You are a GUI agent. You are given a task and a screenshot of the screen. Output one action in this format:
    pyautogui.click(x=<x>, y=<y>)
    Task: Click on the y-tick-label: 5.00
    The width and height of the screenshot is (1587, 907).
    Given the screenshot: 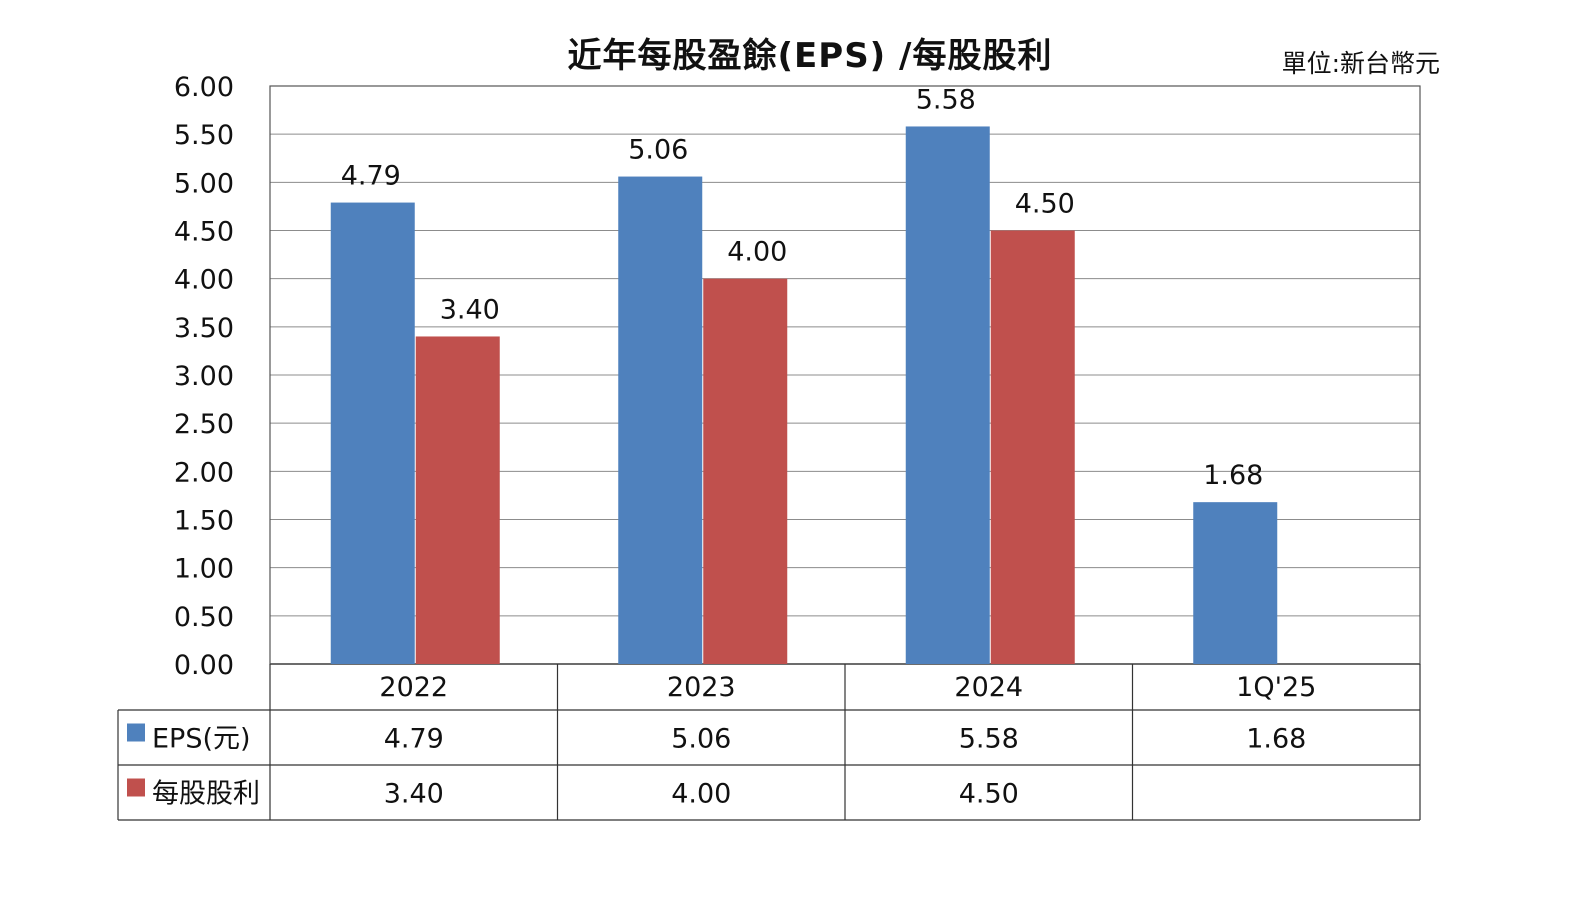 What is the action you would take?
    pyautogui.click(x=204, y=183)
    